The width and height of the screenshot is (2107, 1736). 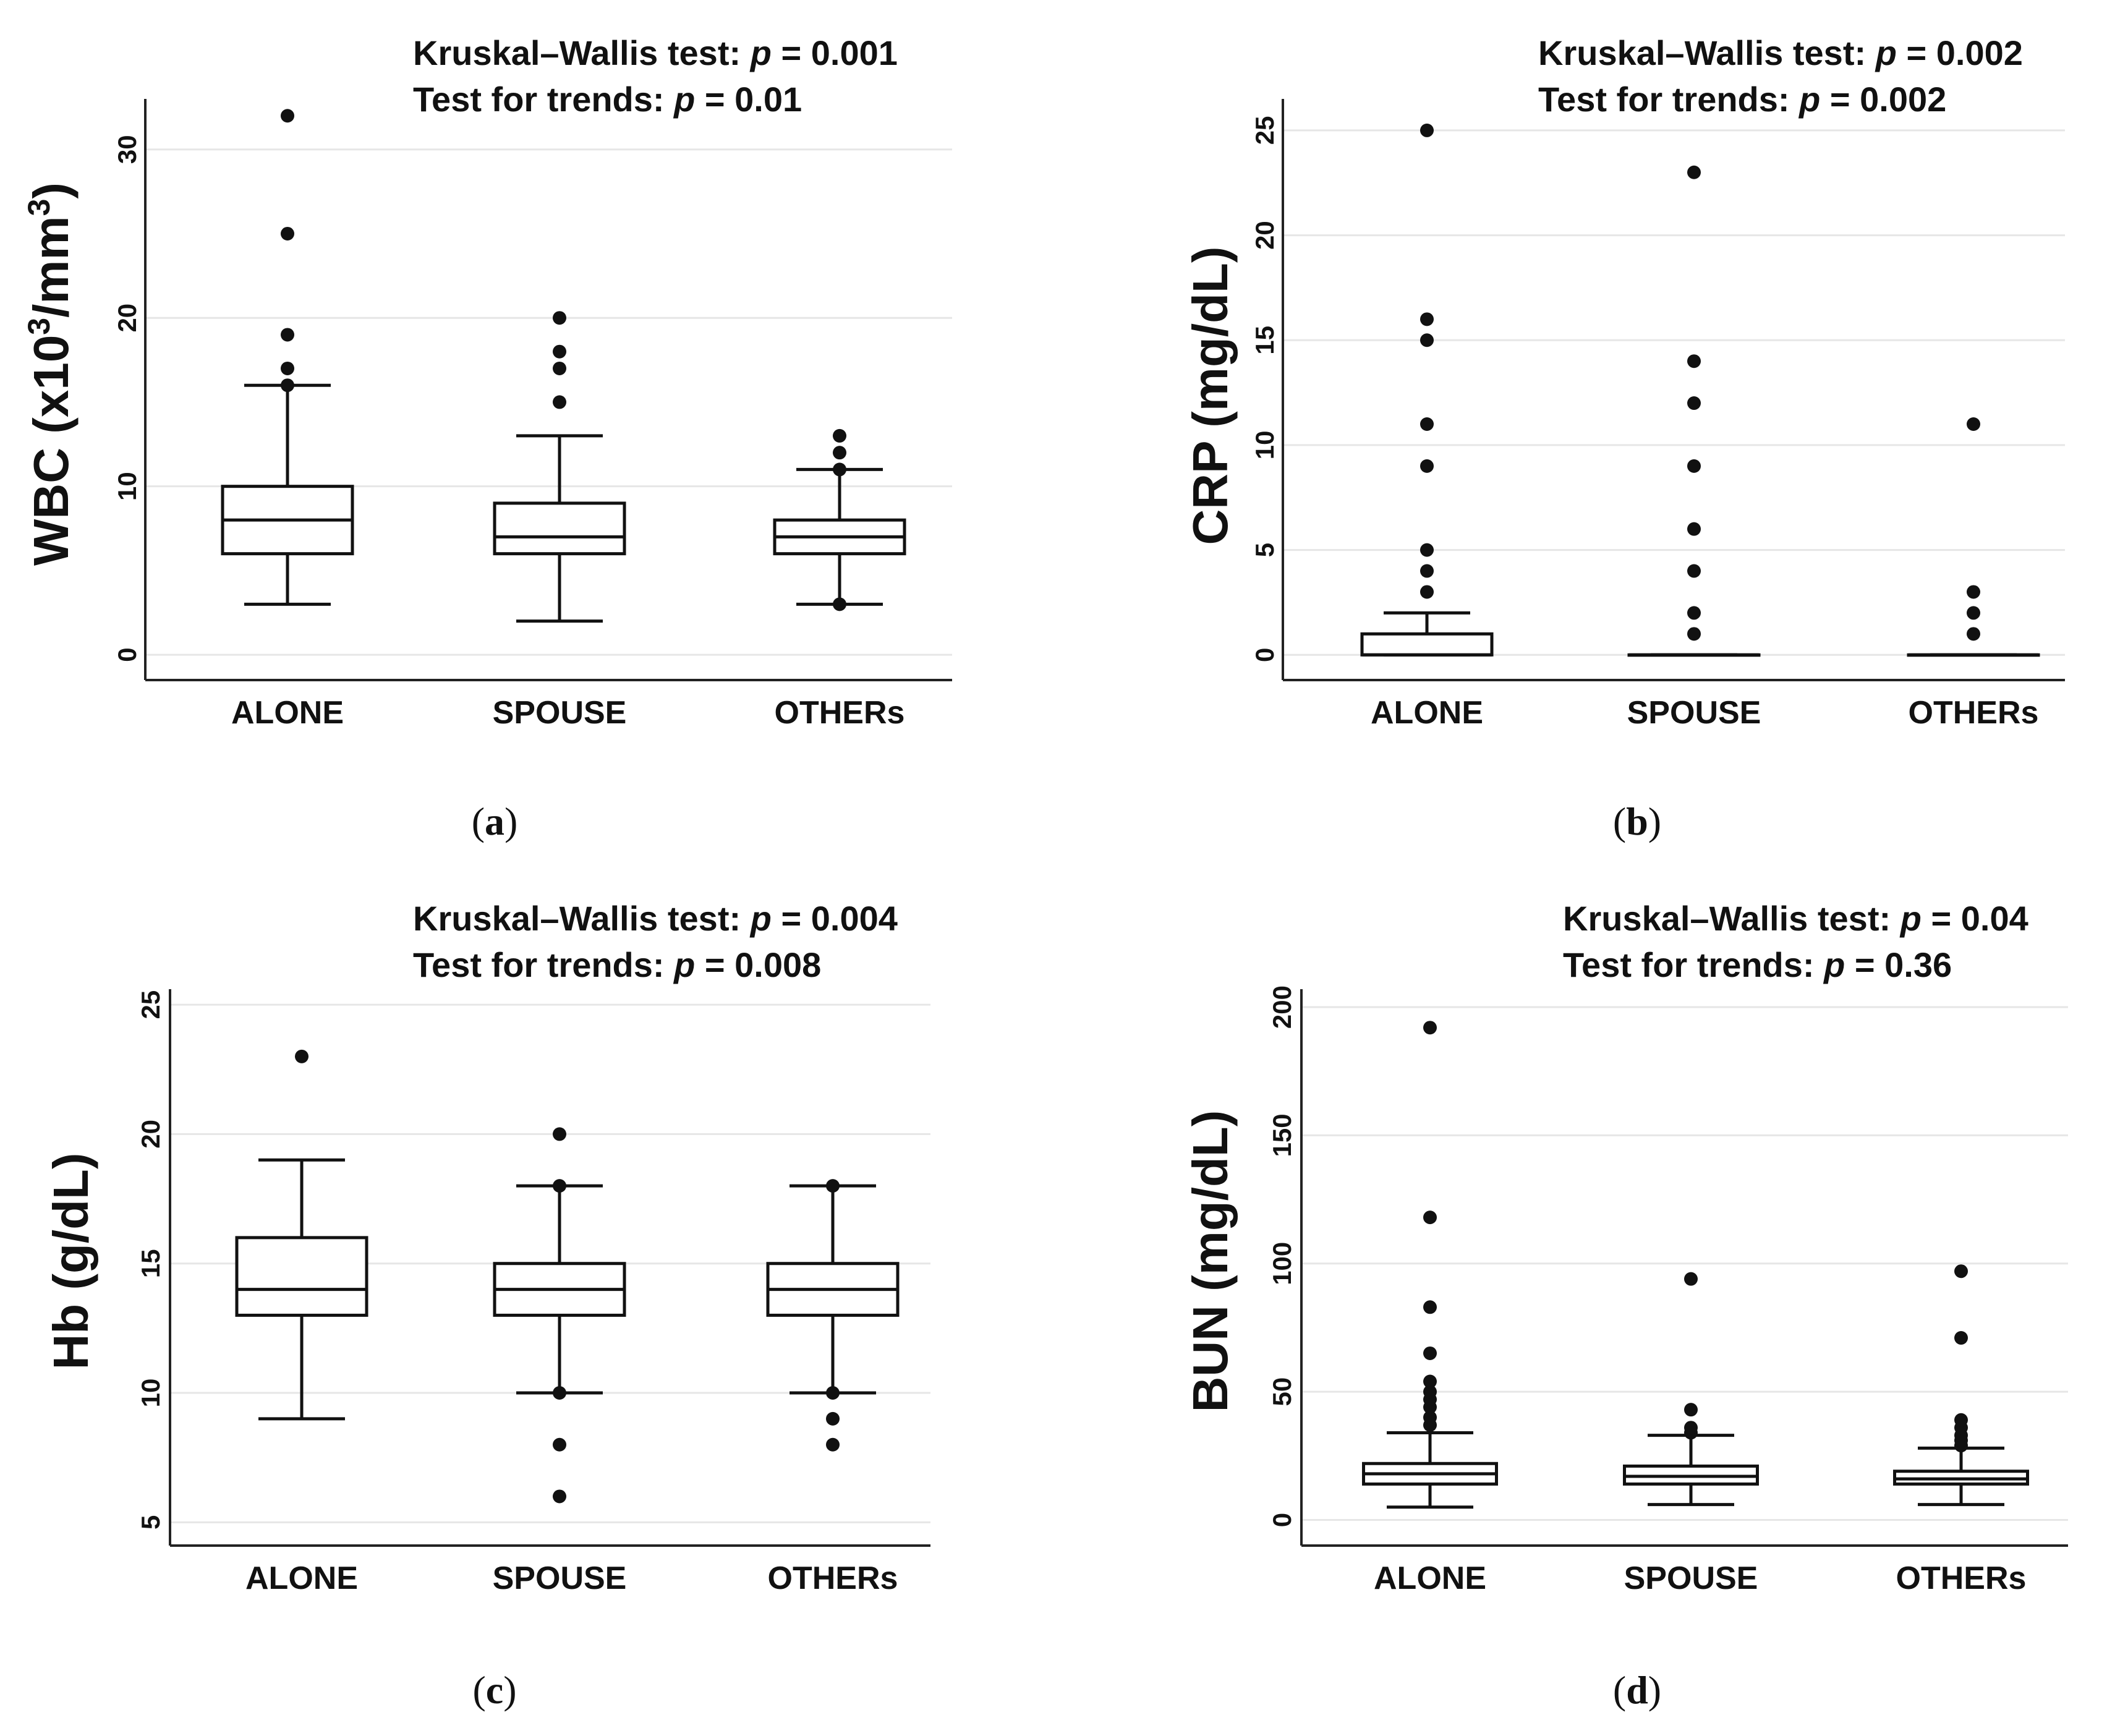 What do you see at coordinates (1796, 918) in the screenshot?
I see `kw-annotation-d: Kruskal–Wallis test: p = 0.04` at bounding box center [1796, 918].